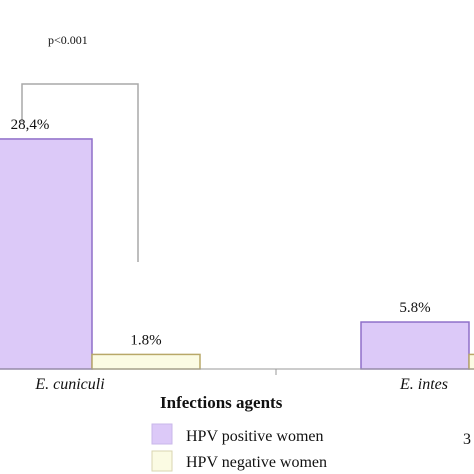 The height and width of the screenshot is (474, 474). Describe the element at coordinates (221, 402) in the screenshot. I see `legend-title: Infections agents` at that location.